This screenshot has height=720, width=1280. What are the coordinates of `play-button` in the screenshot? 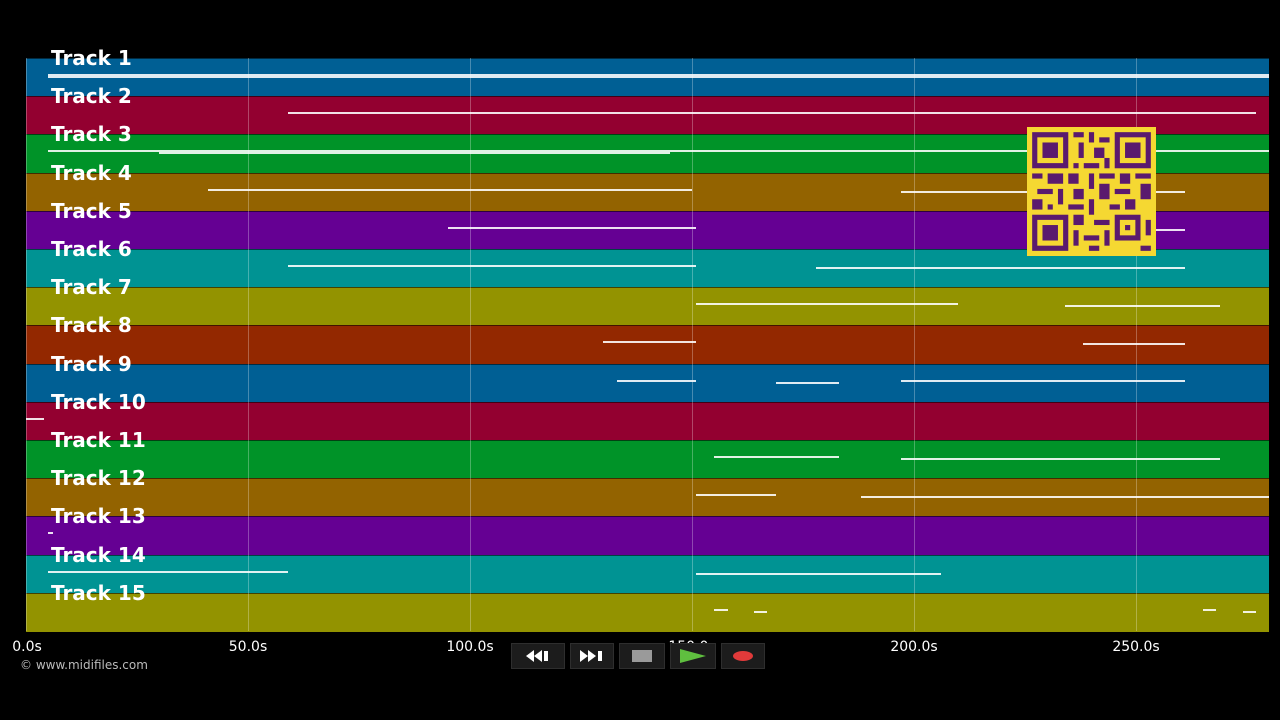 It's located at (693, 656).